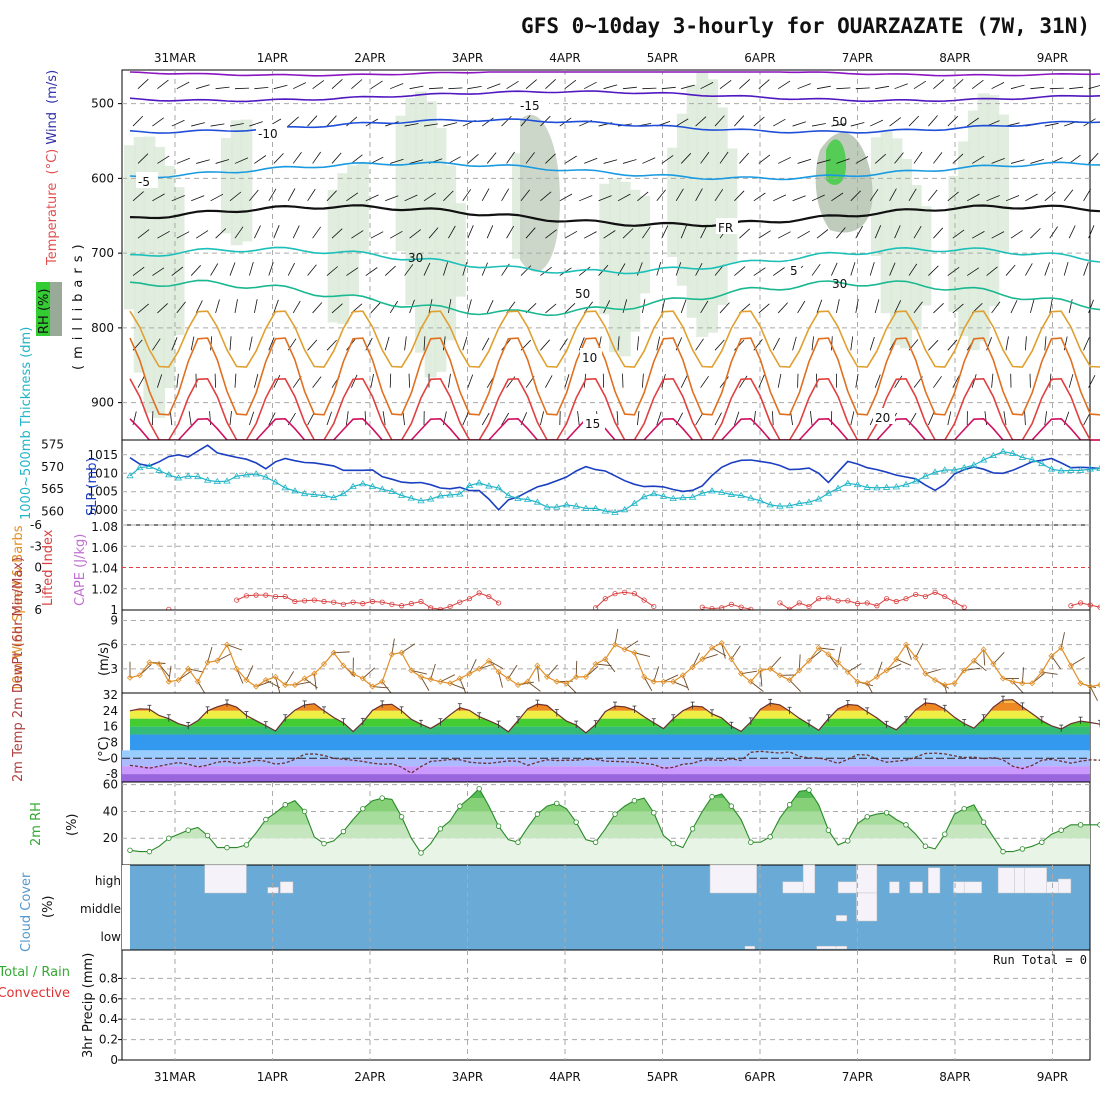 The height and width of the screenshot is (1100, 1100). I want to click on rh-legend: RH (%), so click(49, 309).